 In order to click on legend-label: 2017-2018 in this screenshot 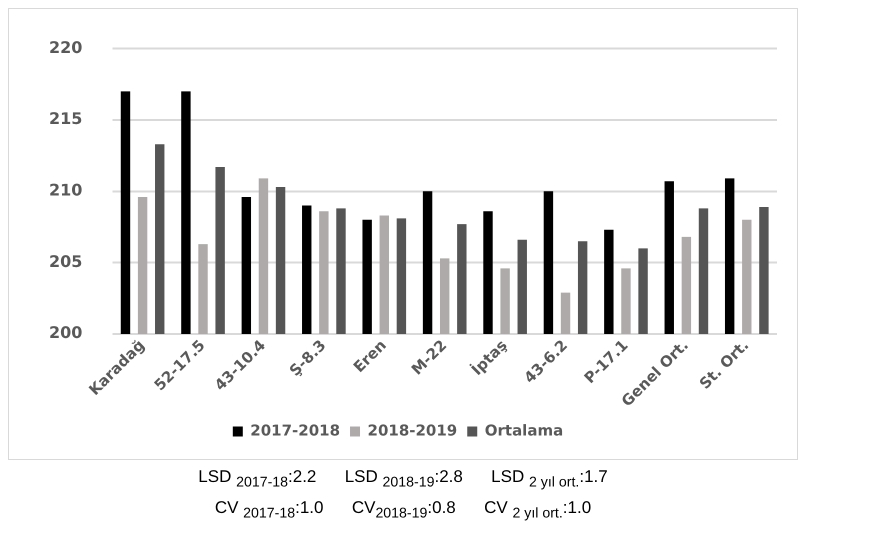, I will do `click(295, 430)`.